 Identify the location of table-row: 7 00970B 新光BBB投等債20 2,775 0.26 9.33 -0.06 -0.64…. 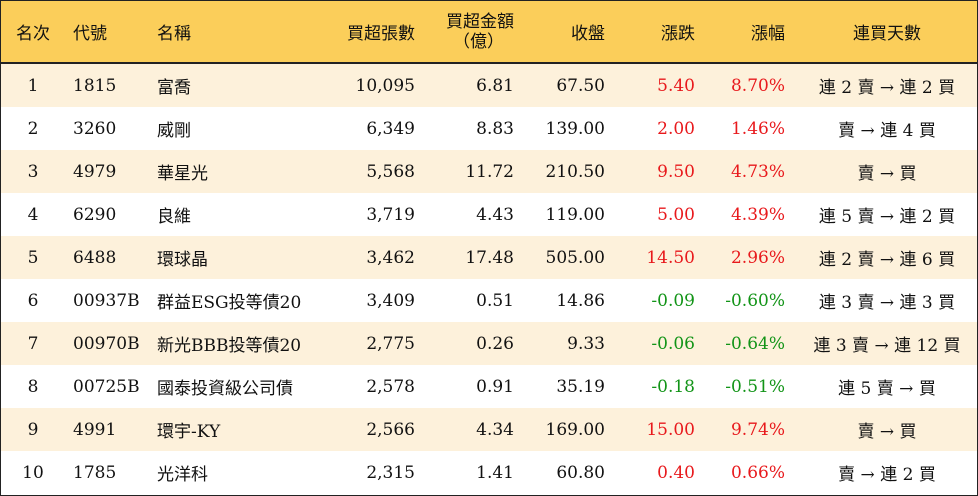
(489, 343).